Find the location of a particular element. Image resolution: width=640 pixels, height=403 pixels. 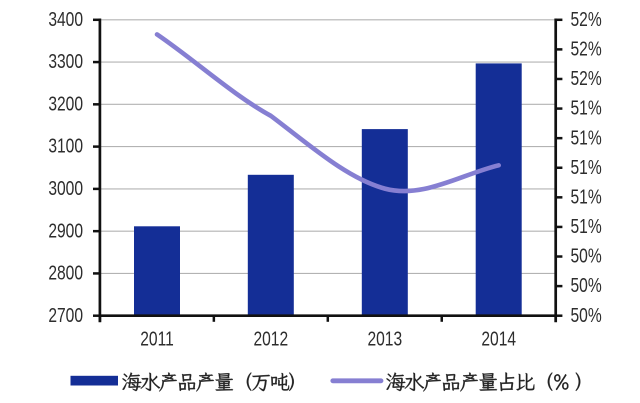

svg-text: 2011 is located at coordinates (157, 338).